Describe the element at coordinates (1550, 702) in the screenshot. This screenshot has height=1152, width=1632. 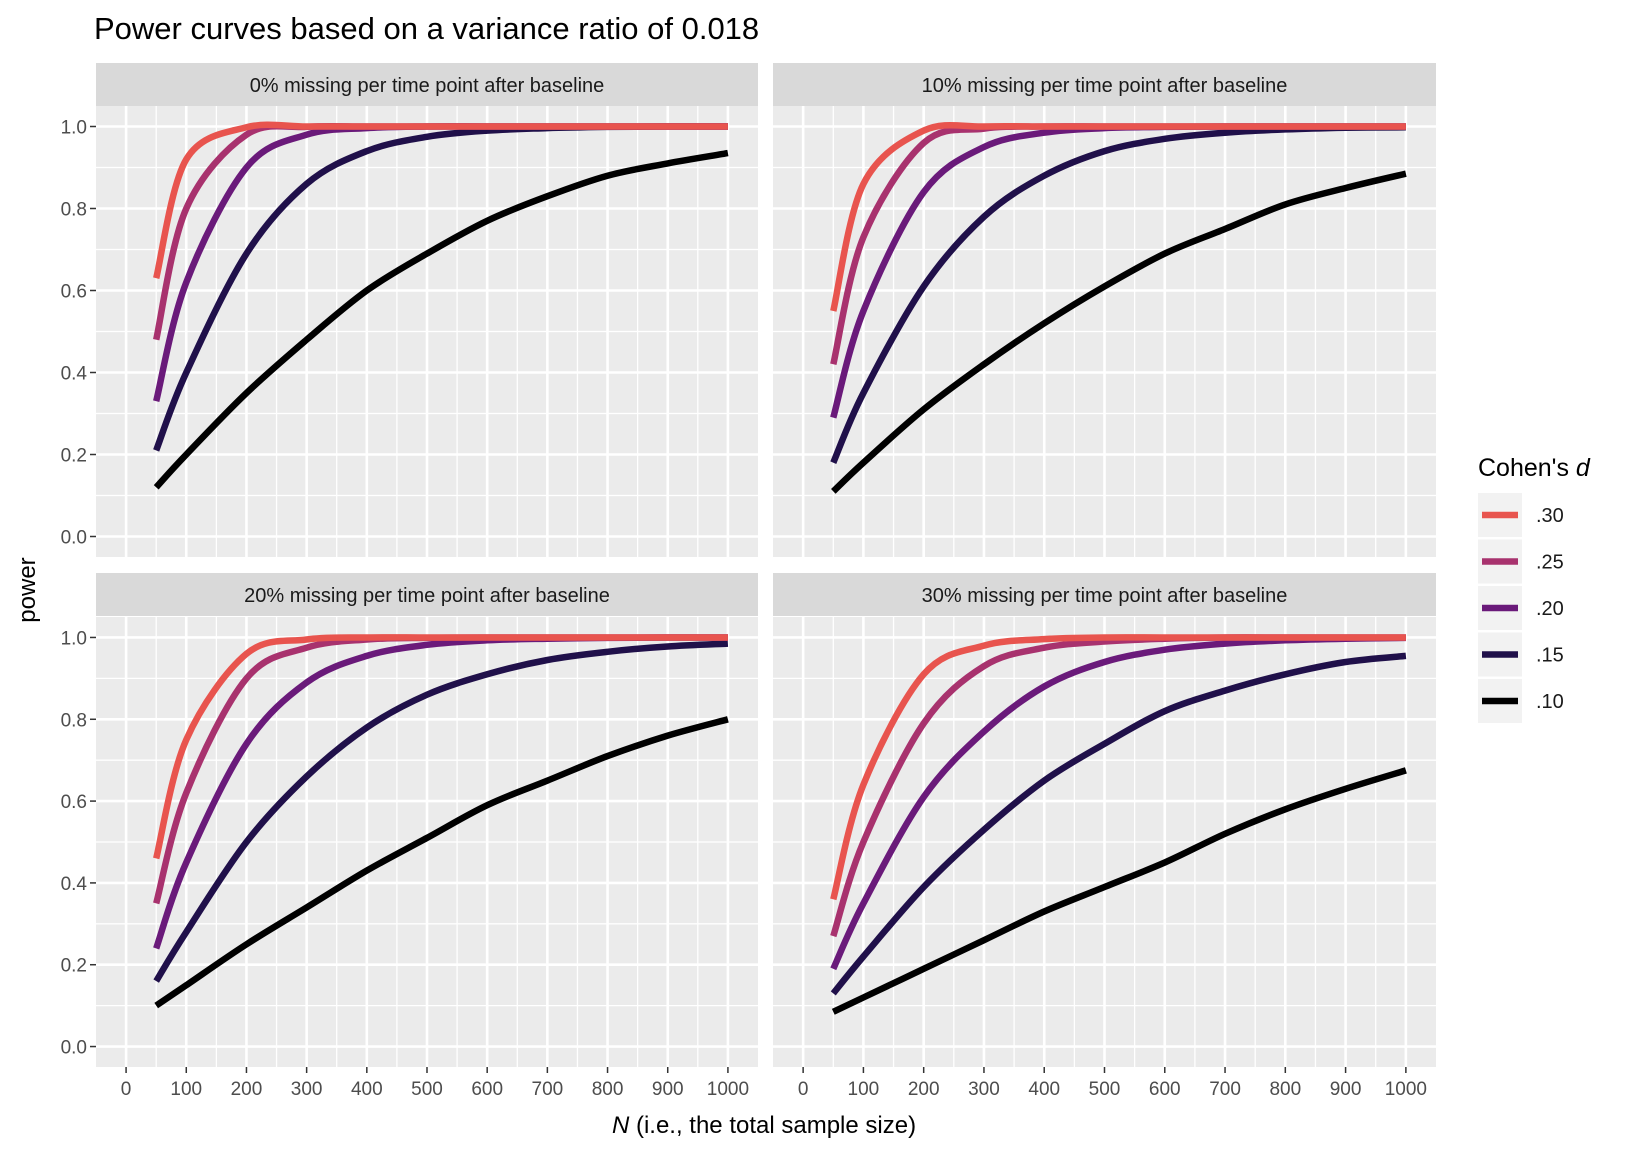
I see `legend-label: .10` at that location.